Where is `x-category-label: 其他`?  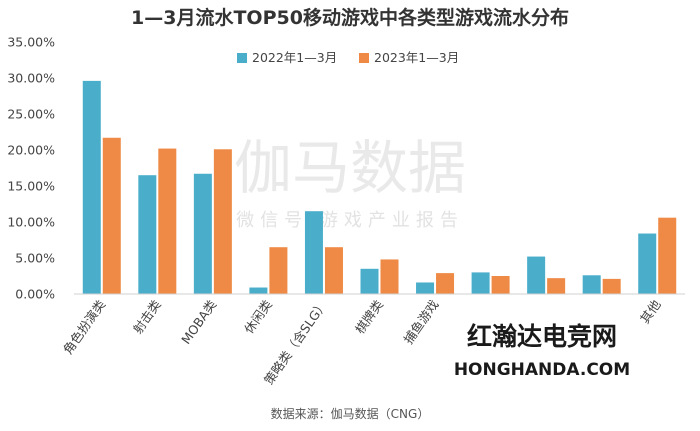
x-category-label: 其他 is located at coordinates (650, 311).